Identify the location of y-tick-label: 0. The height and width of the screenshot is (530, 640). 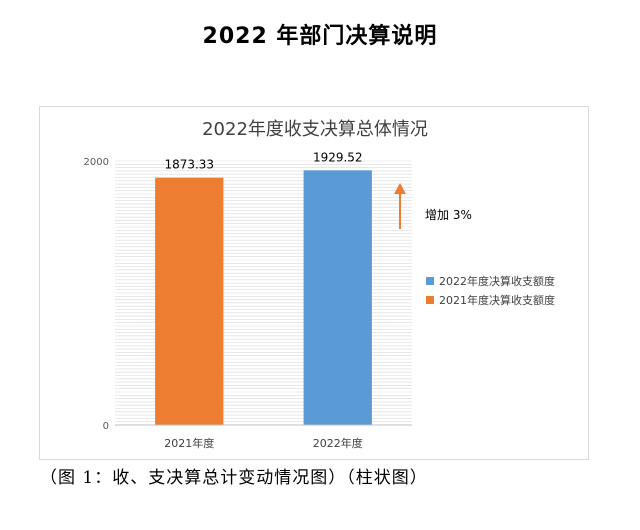
(106, 426).